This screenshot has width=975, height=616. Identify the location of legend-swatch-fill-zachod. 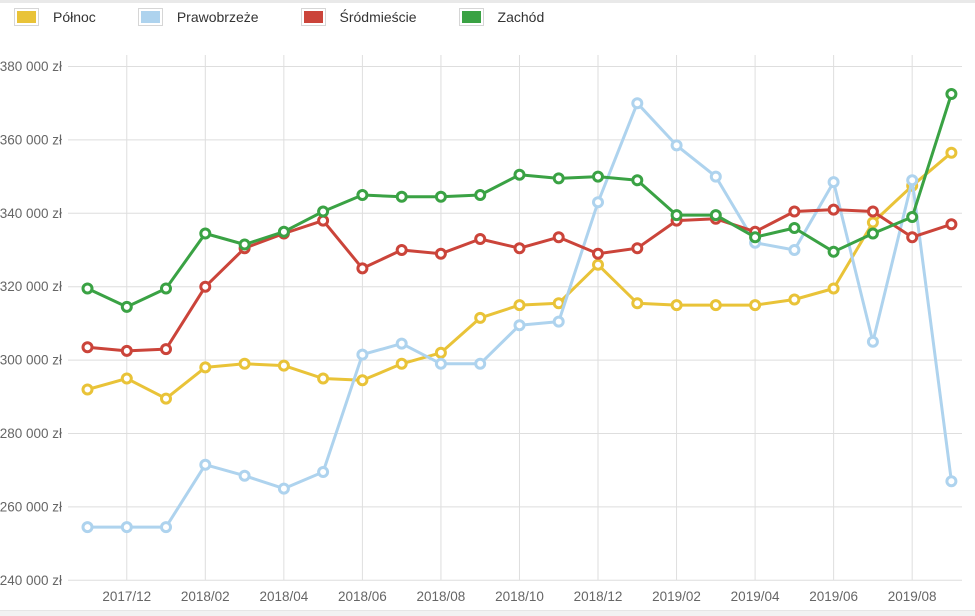
(471, 17).